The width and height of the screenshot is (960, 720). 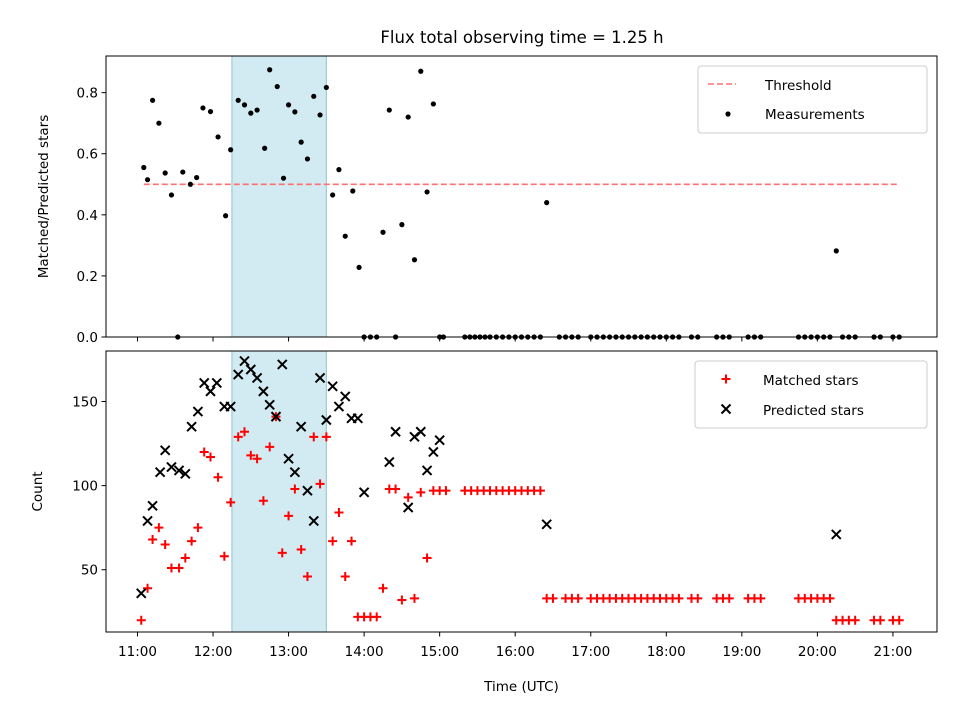 I want to click on y-tick-label: 150, so click(x=85, y=402).